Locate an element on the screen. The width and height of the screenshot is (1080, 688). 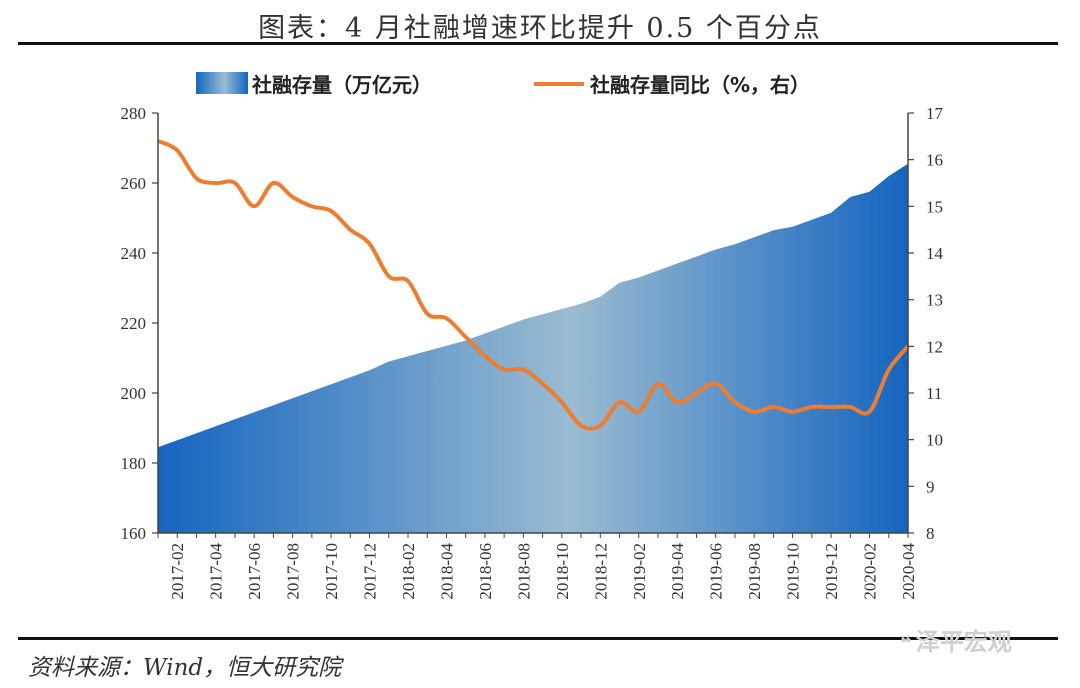
right-axis-tick-label: 14 is located at coordinates (935, 253).